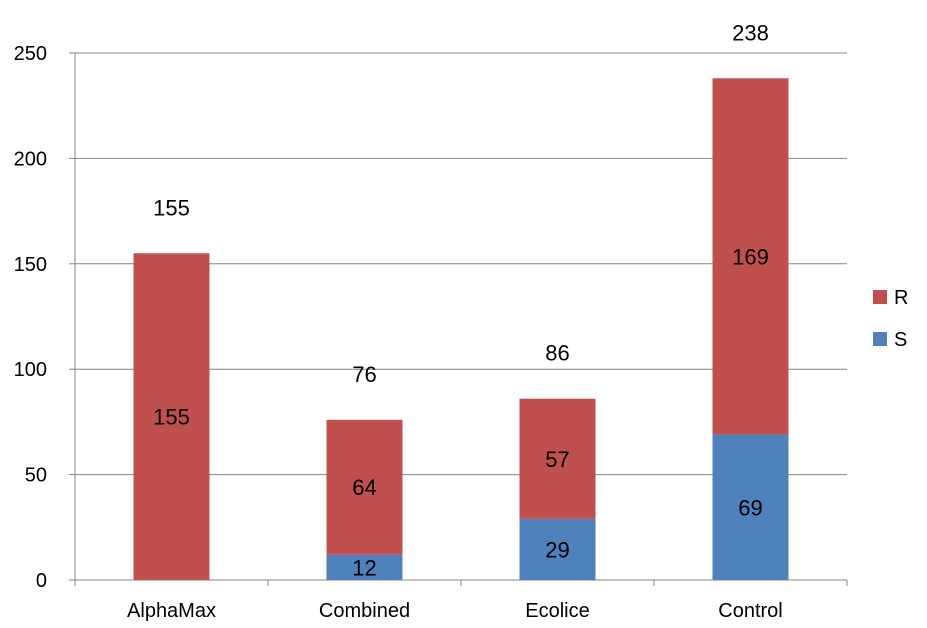  I want to click on bar-s-combined, so click(364, 567).